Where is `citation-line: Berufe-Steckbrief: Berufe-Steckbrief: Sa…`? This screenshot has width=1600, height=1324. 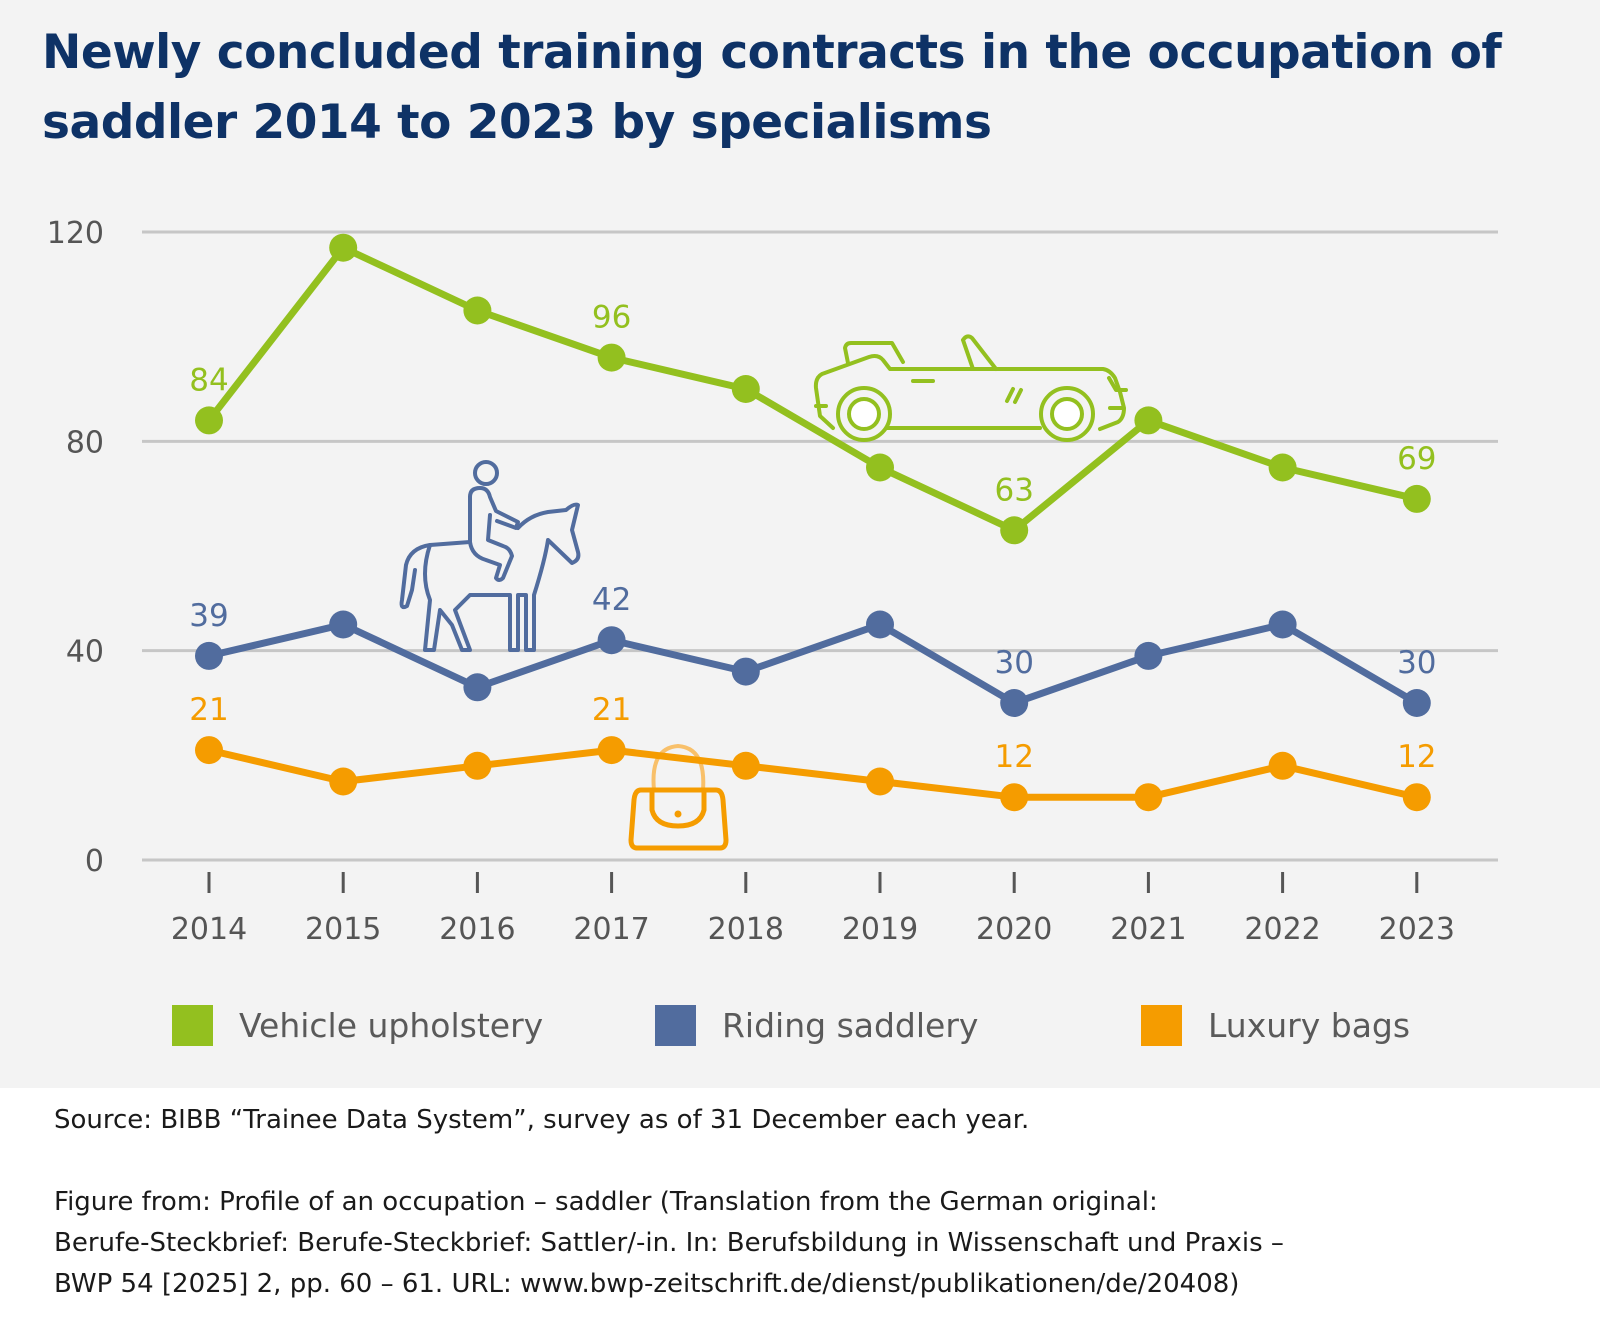 citation-line: Berufe-Steckbrief: Berufe-Steckbrief: Sa… is located at coordinates (669, 1243).